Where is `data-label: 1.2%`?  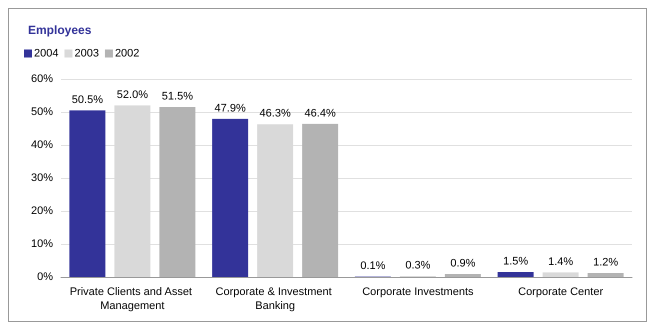 data-label: 1.2% is located at coordinates (605, 262).